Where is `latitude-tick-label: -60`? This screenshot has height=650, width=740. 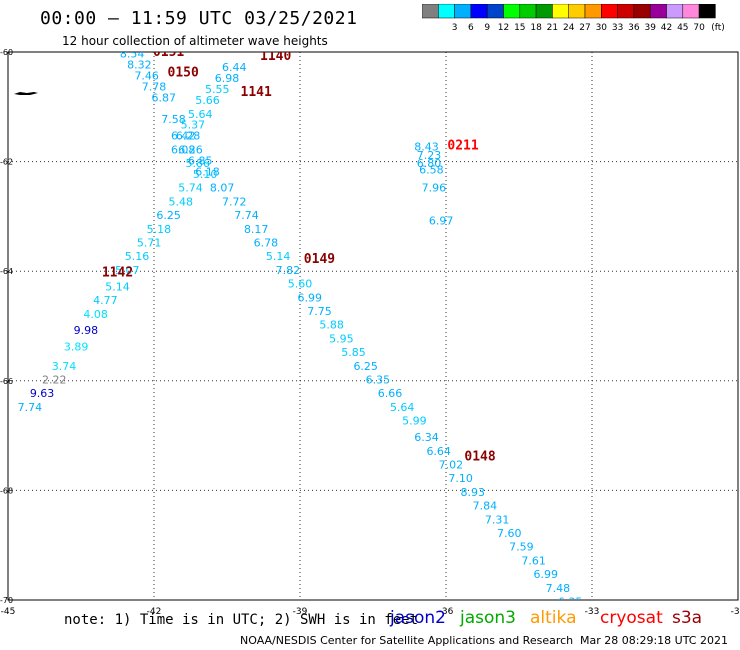
latitude-tick-label: -60 is located at coordinates (6, 52).